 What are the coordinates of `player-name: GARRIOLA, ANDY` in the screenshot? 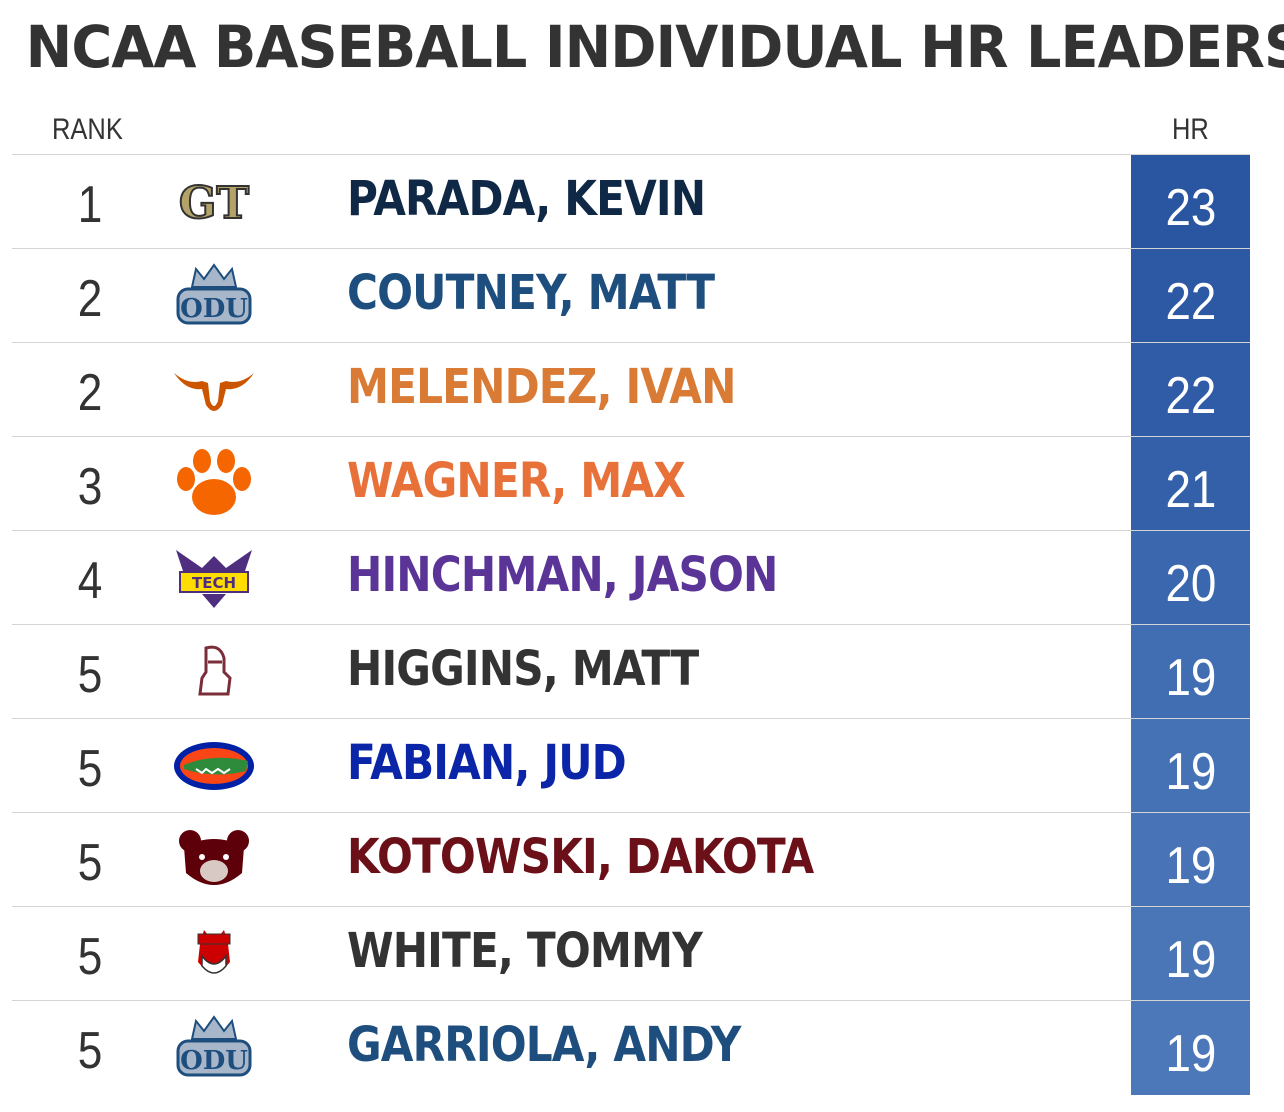 It's located at (544, 1045).